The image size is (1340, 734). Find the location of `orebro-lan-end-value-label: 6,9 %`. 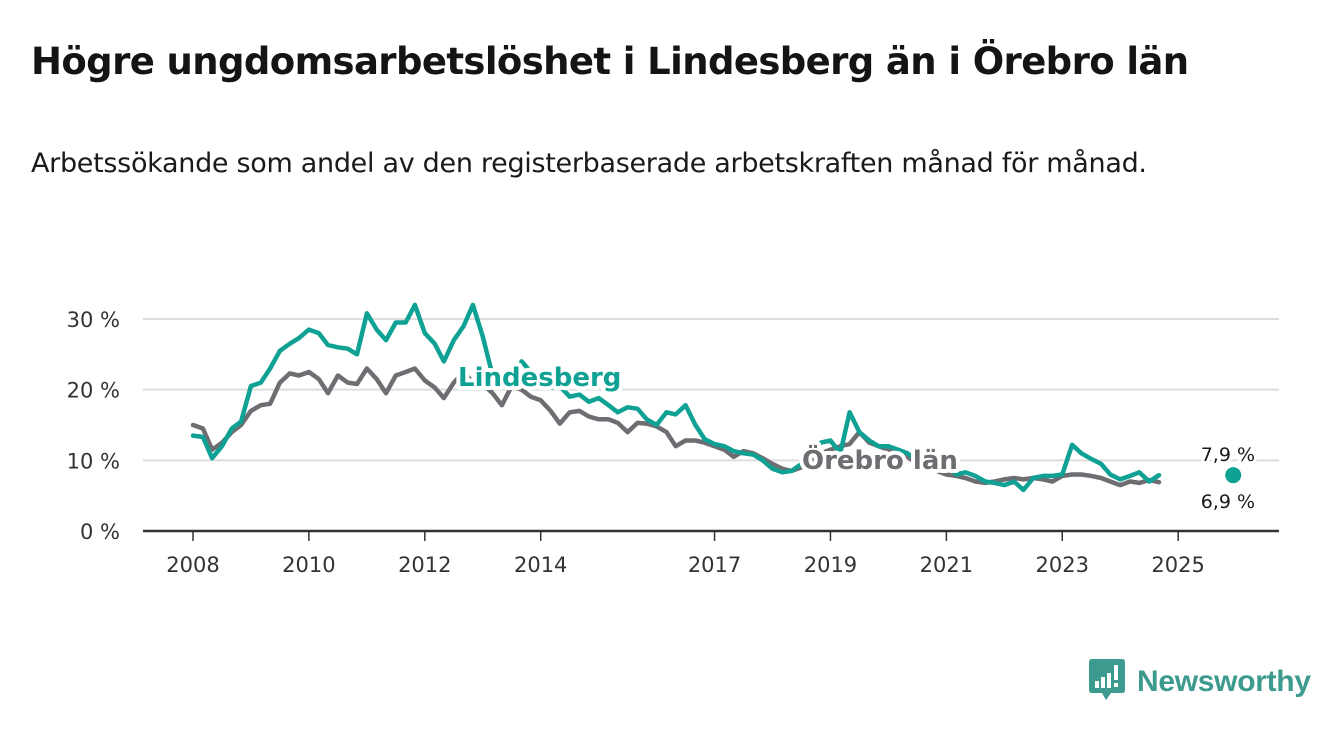

orebro-lan-end-value-label: 6,9 % is located at coordinates (1228, 502).